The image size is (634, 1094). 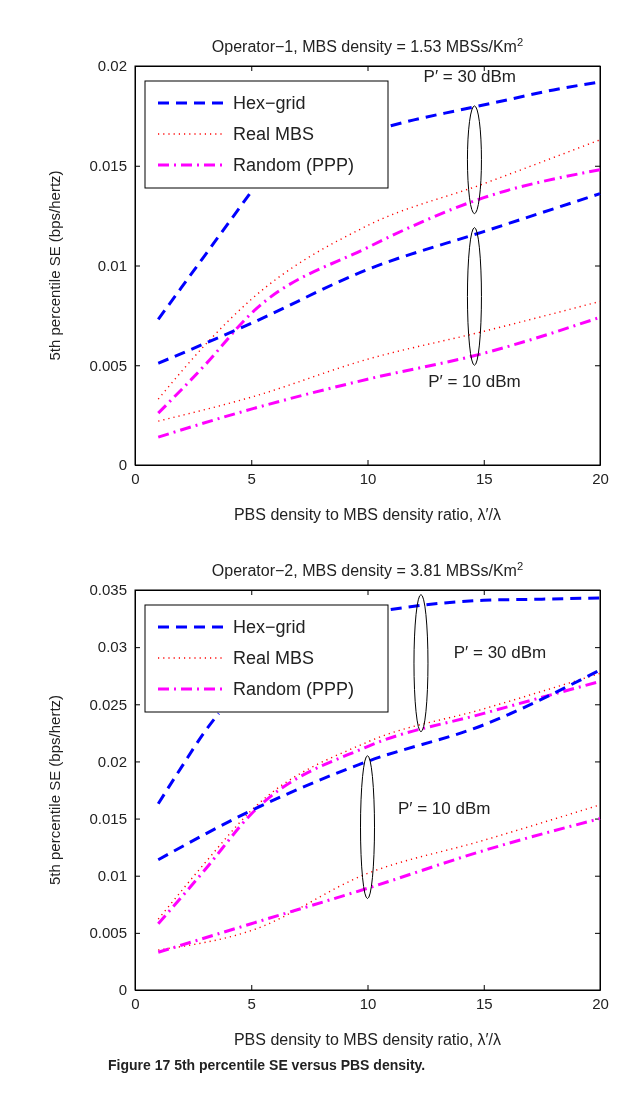 I want to click on line-series, so click(x=379, y=278).